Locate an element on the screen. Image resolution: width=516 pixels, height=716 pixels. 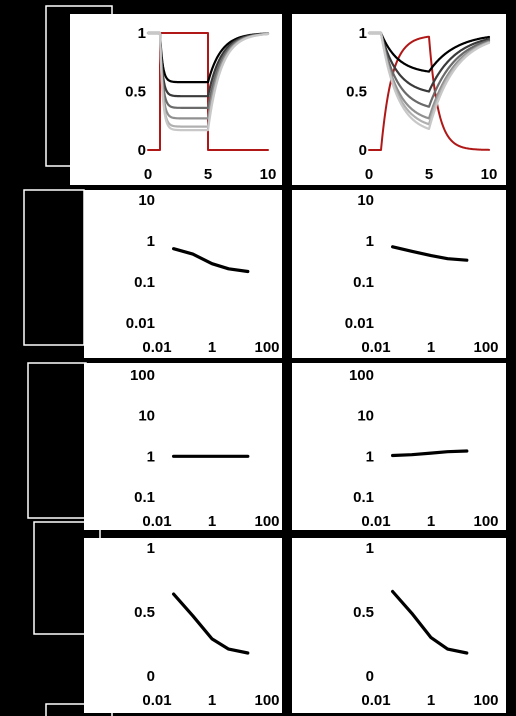
chart-panel-2: 0 5 10 0 0.5 1 is located at coordinates (399, 99).